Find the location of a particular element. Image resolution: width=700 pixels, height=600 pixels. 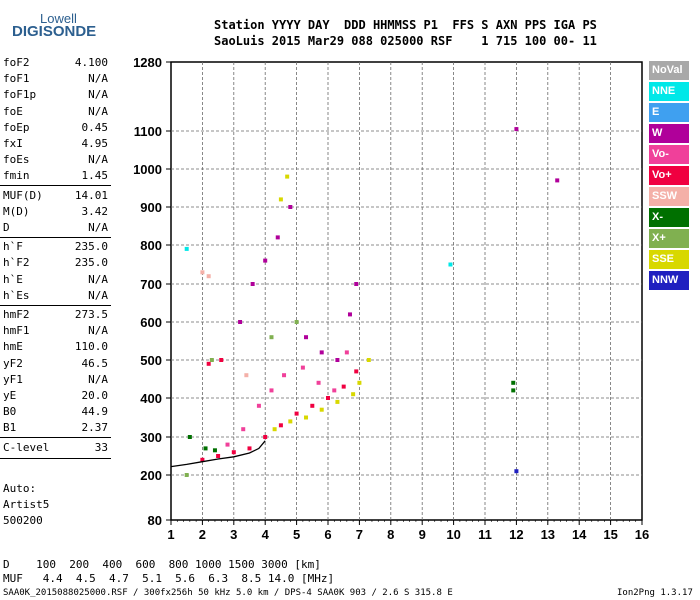

param-value: 4.95 is located at coordinates (95, 143).